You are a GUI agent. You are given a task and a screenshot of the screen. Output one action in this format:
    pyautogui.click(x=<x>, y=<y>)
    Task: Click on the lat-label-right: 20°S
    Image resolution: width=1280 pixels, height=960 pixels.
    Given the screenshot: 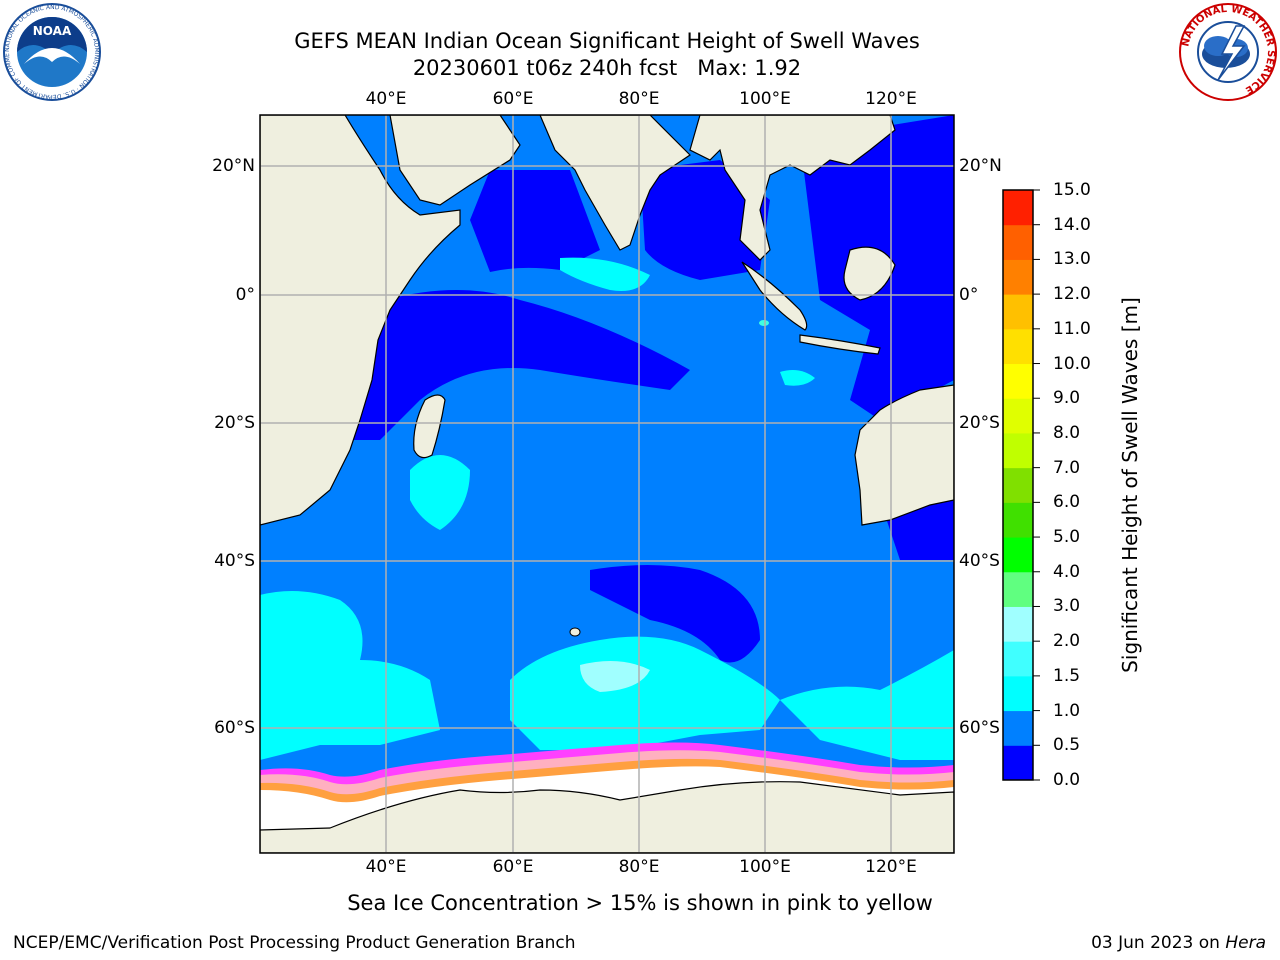 What is the action you would take?
    pyautogui.click(x=979, y=423)
    